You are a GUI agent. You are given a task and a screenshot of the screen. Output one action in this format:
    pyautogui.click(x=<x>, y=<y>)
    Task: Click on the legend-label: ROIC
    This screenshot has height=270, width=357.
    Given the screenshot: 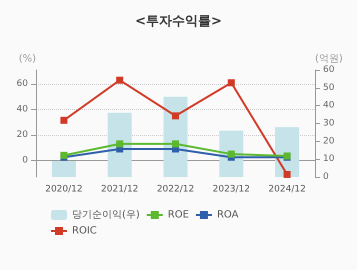 What is the action you would take?
    pyautogui.click(x=84, y=231)
    